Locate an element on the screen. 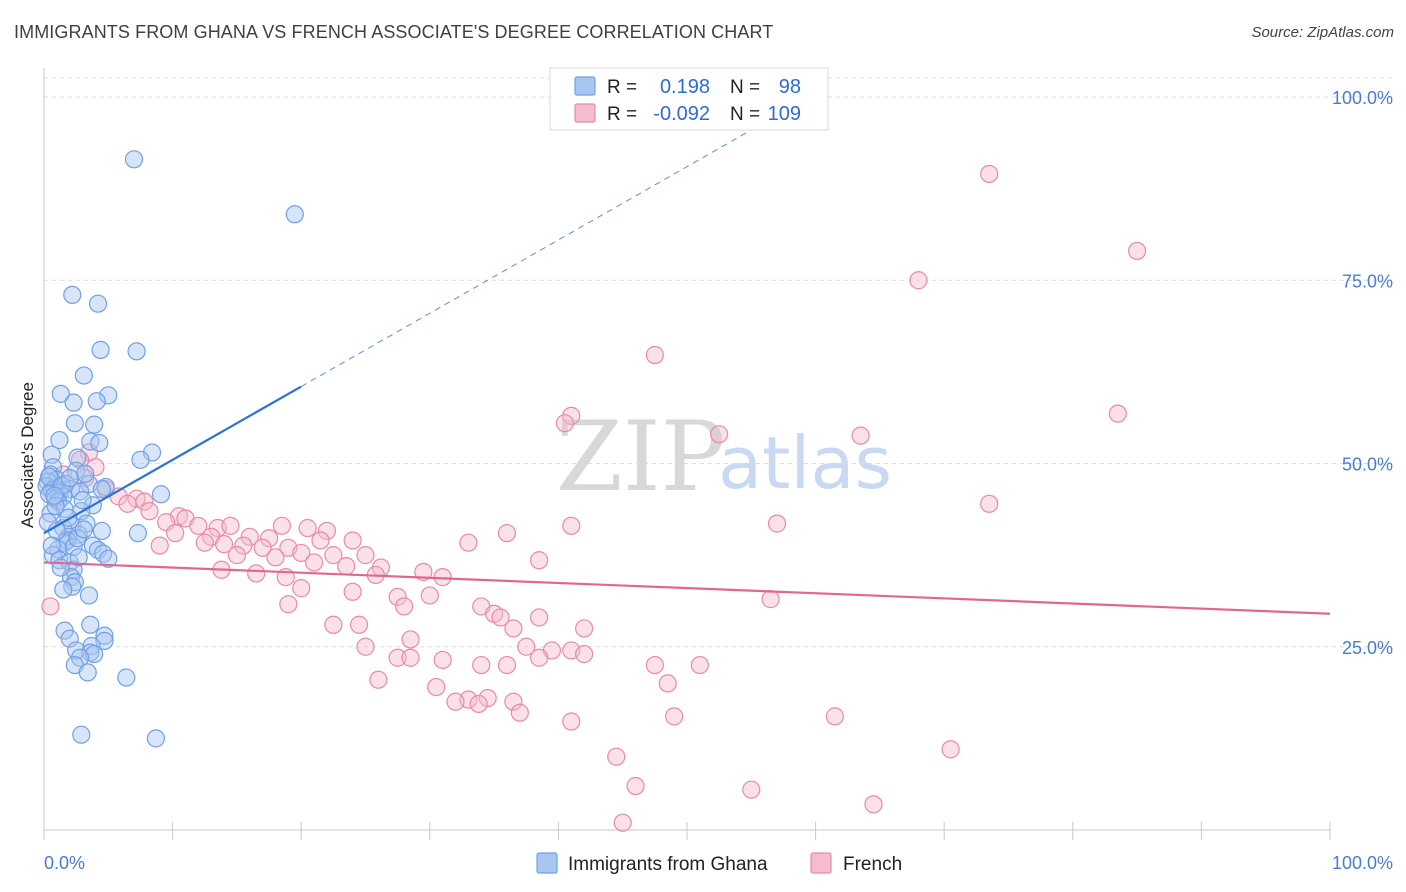  watermark: ZIP atlas is located at coordinates (724, 457).